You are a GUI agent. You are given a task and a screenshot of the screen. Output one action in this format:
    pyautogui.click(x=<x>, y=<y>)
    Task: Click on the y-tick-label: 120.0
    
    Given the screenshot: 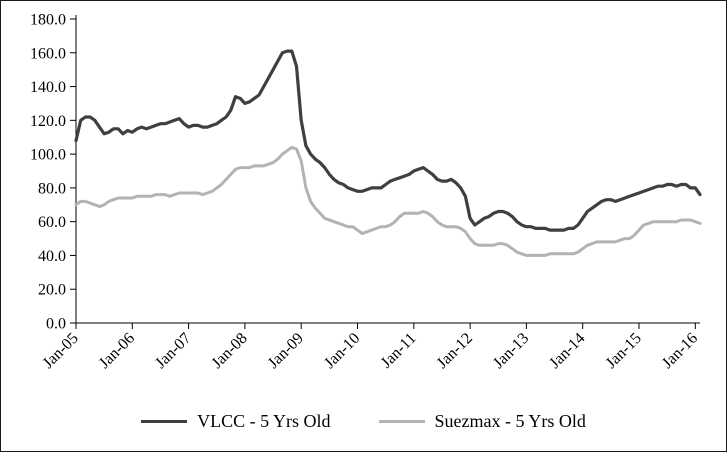 What is the action you would take?
    pyautogui.click(x=48, y=121)
    